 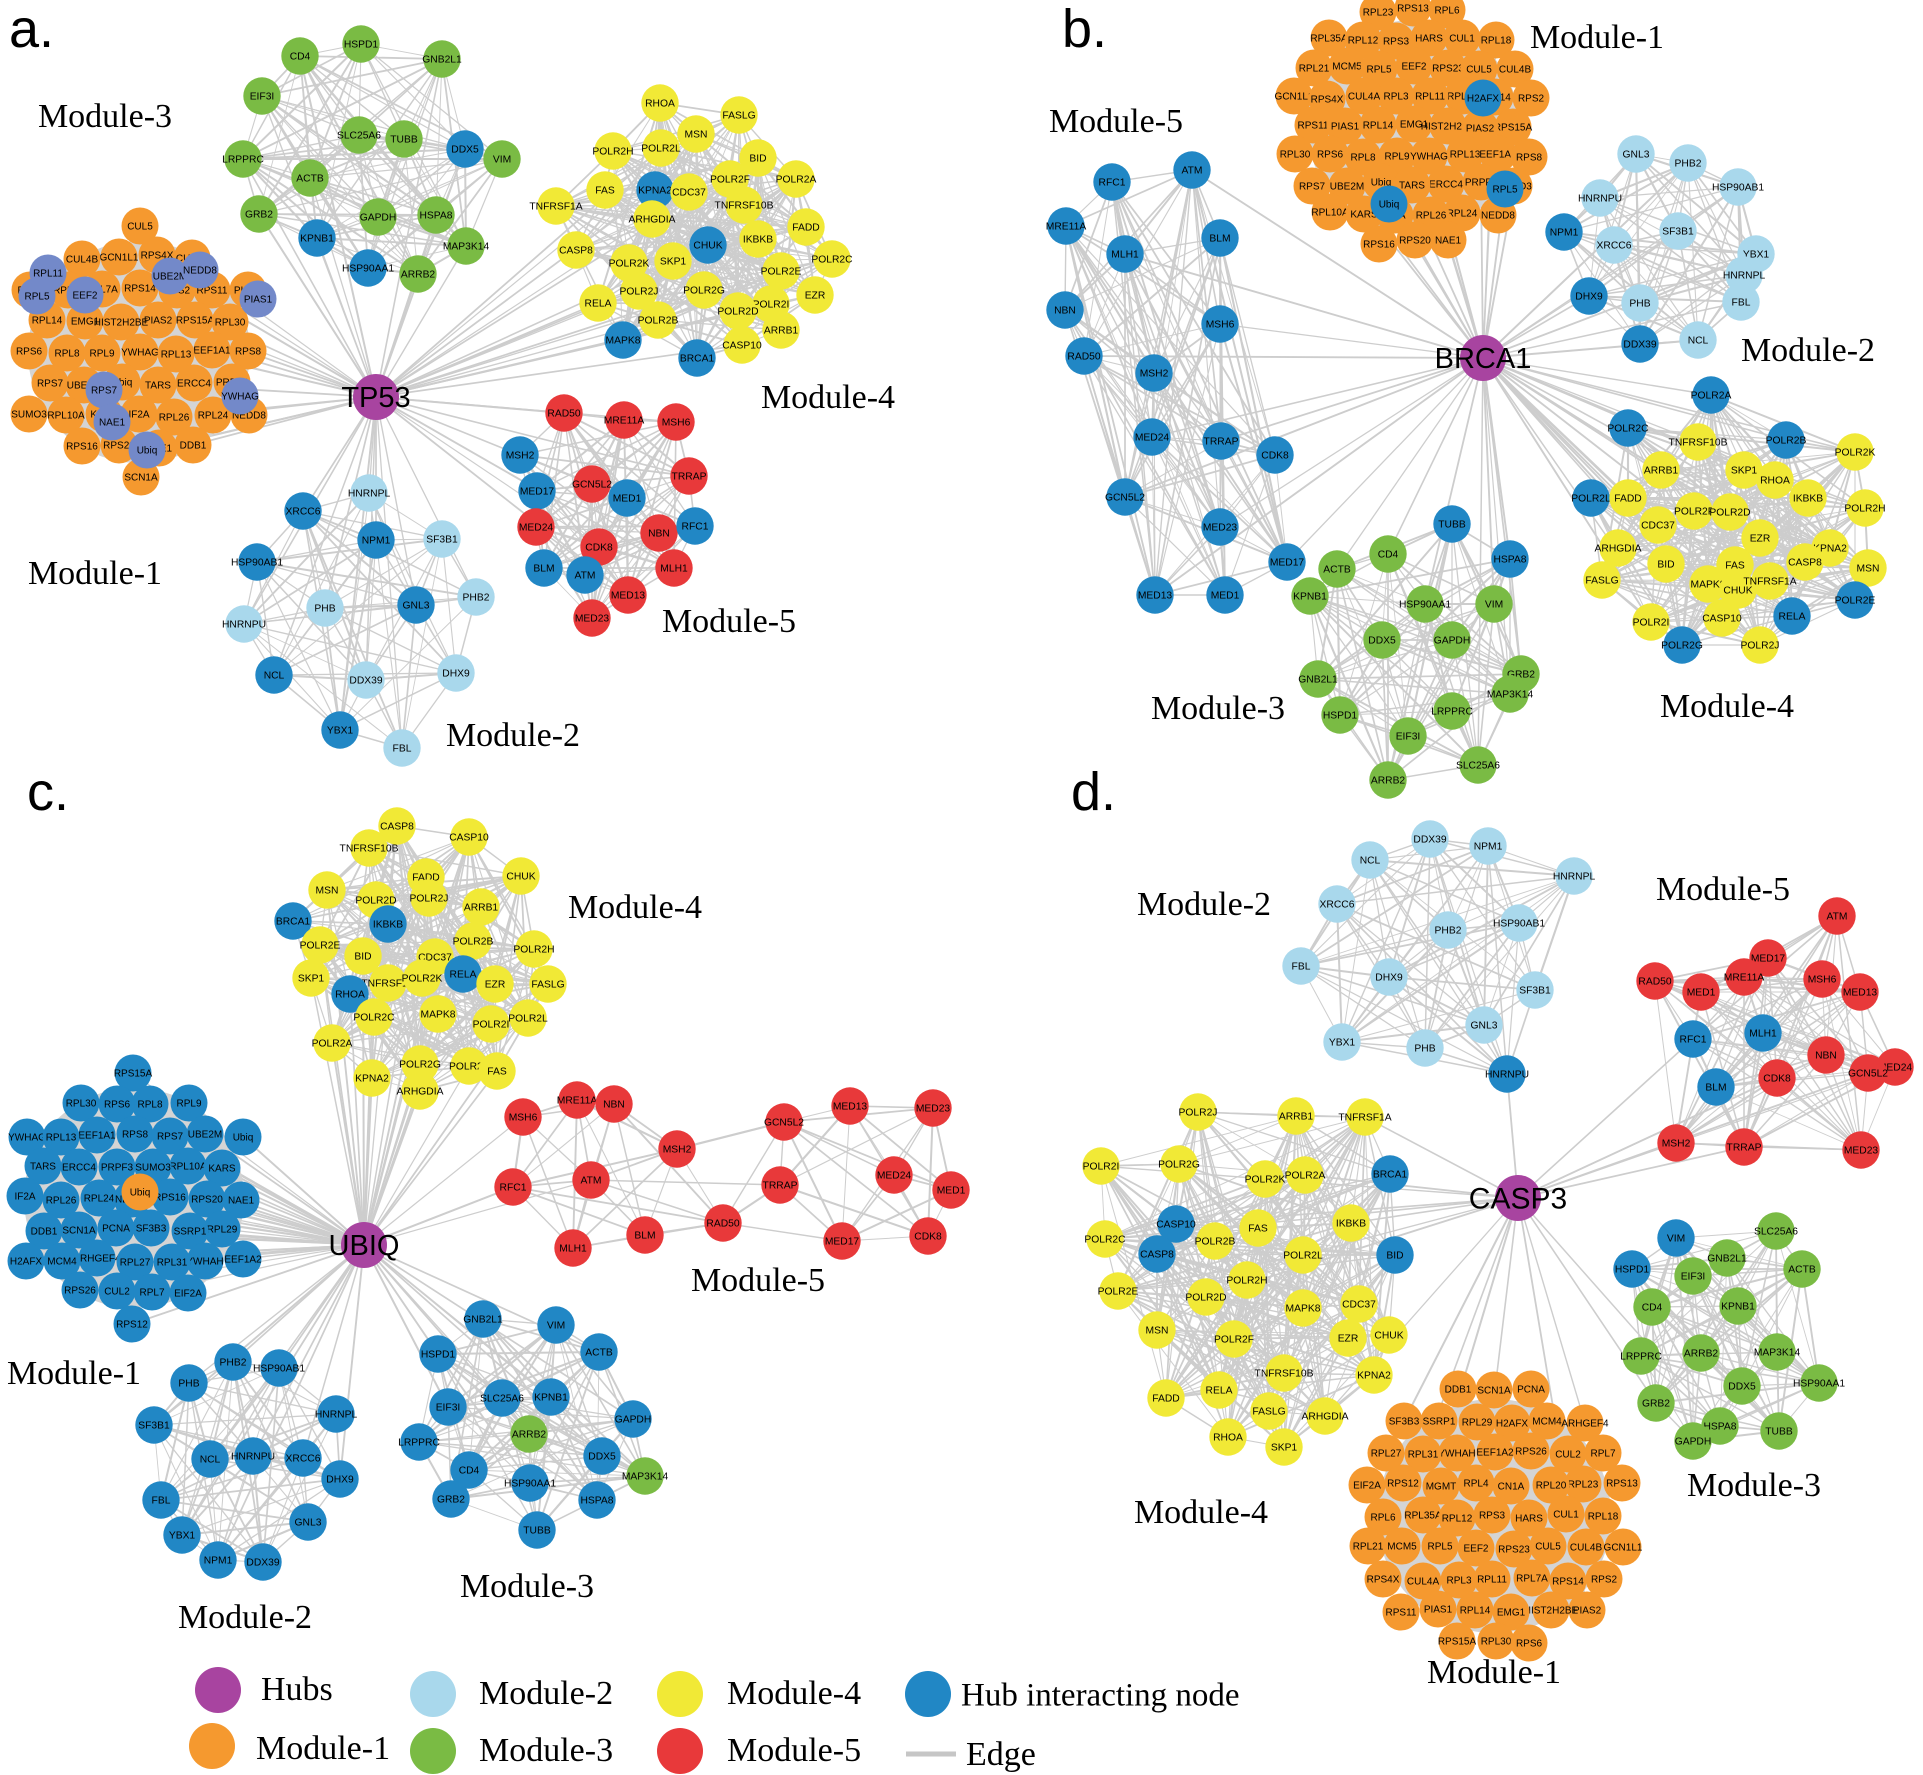 What do you see at coordinates (1383, 1580) in the screenshot?
I see `svg-text: RPS4X` at bounding box center [1383, 1580].